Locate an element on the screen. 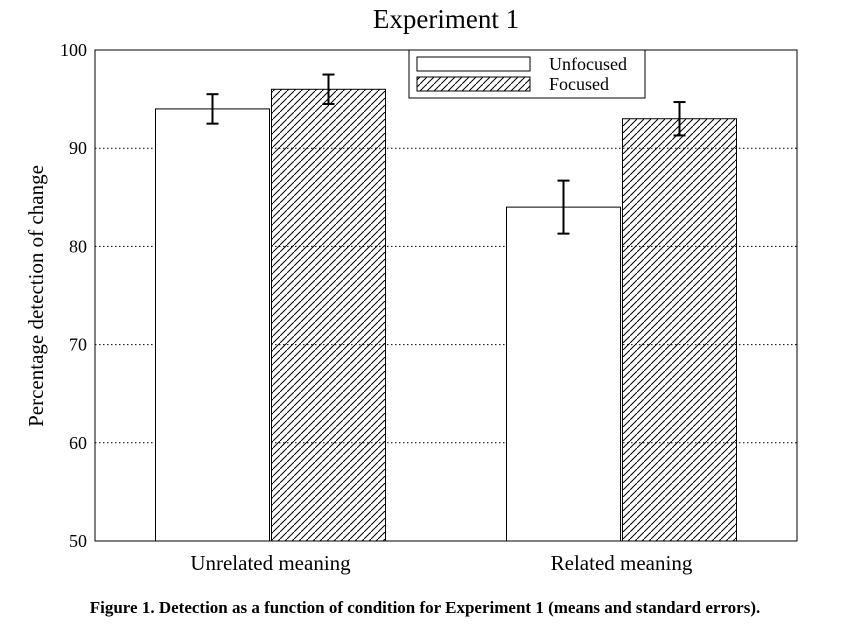 This screenshot has height=641, width=850. legend-swatch-focused is located at coordinates (473, 84).